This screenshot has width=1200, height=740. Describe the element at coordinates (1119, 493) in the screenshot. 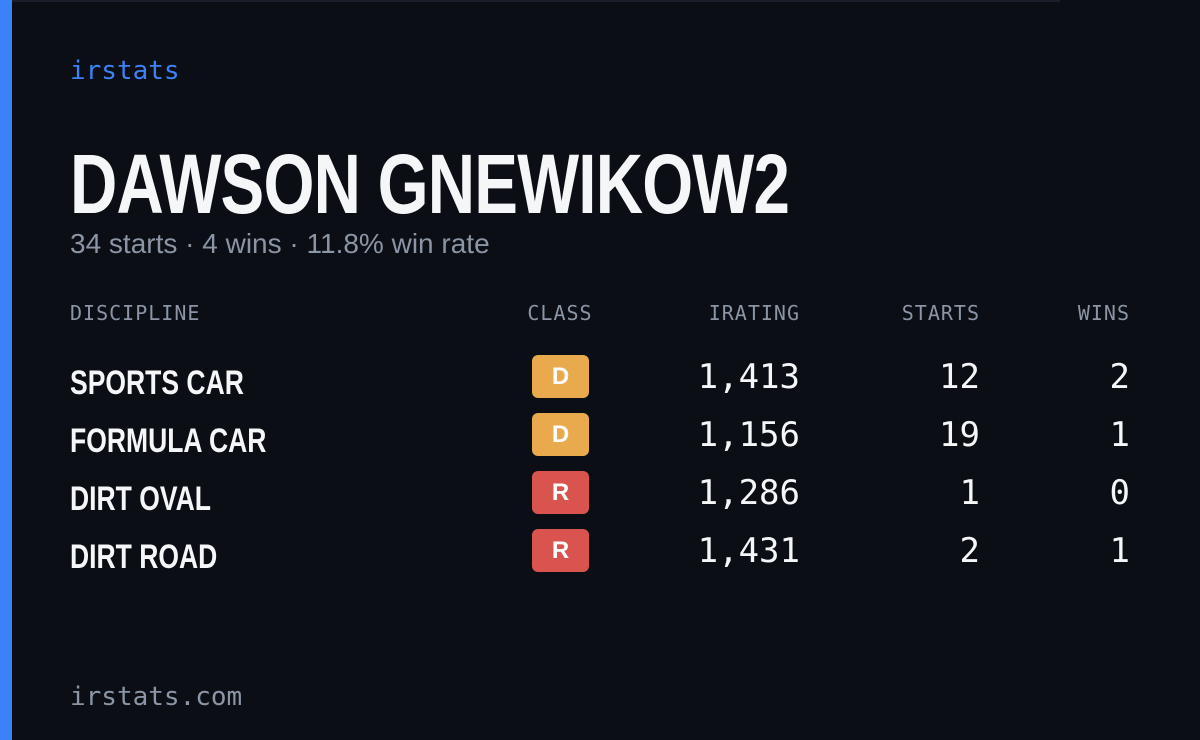

I see `wins: 0` at that location.